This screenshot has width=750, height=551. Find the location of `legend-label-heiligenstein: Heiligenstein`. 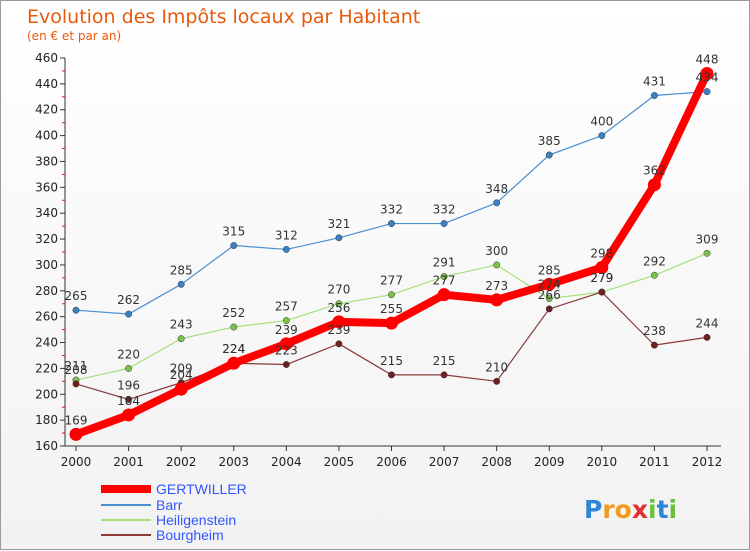

legend-label-heiligenstein: Heiligenstein is located at coordinates (196, 520).